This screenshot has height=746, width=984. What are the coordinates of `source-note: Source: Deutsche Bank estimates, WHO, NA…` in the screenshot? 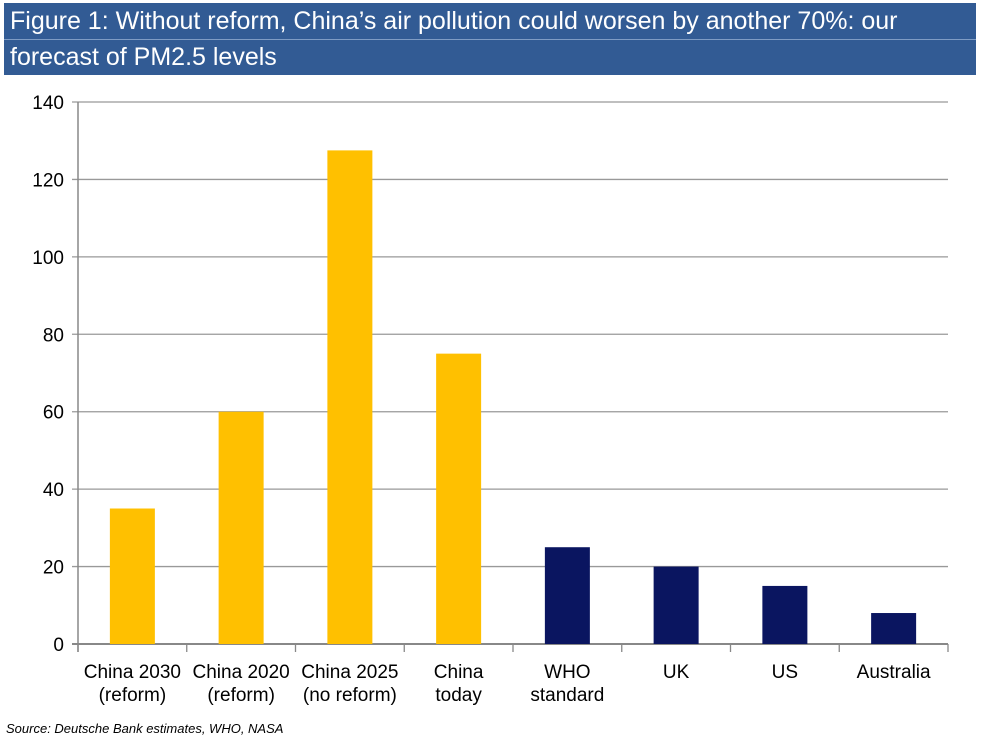 It's located at (145, 728).